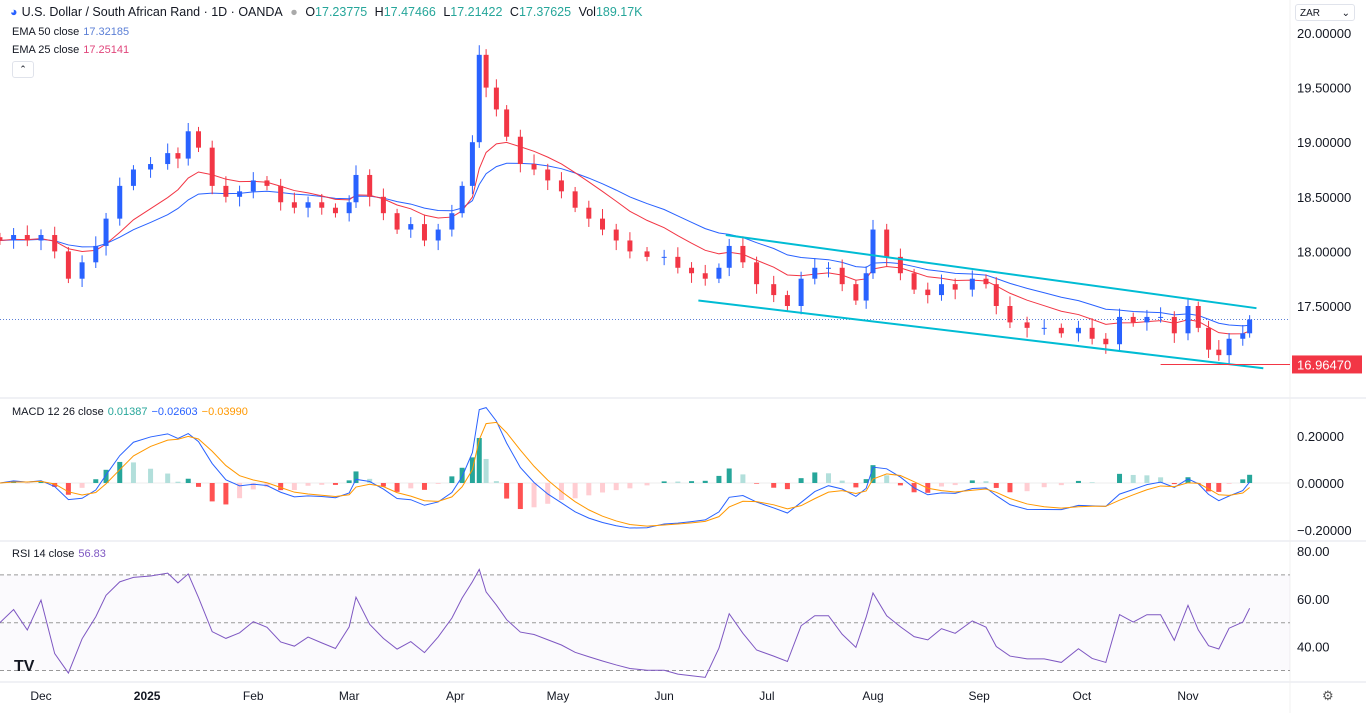 The height and width of the screenshot is (713, 1366). What do you see at coordinates (1313, 599) in the screenshot?
I see `rsi-tick-label: 60.00` at bounding box center [1313, 599].